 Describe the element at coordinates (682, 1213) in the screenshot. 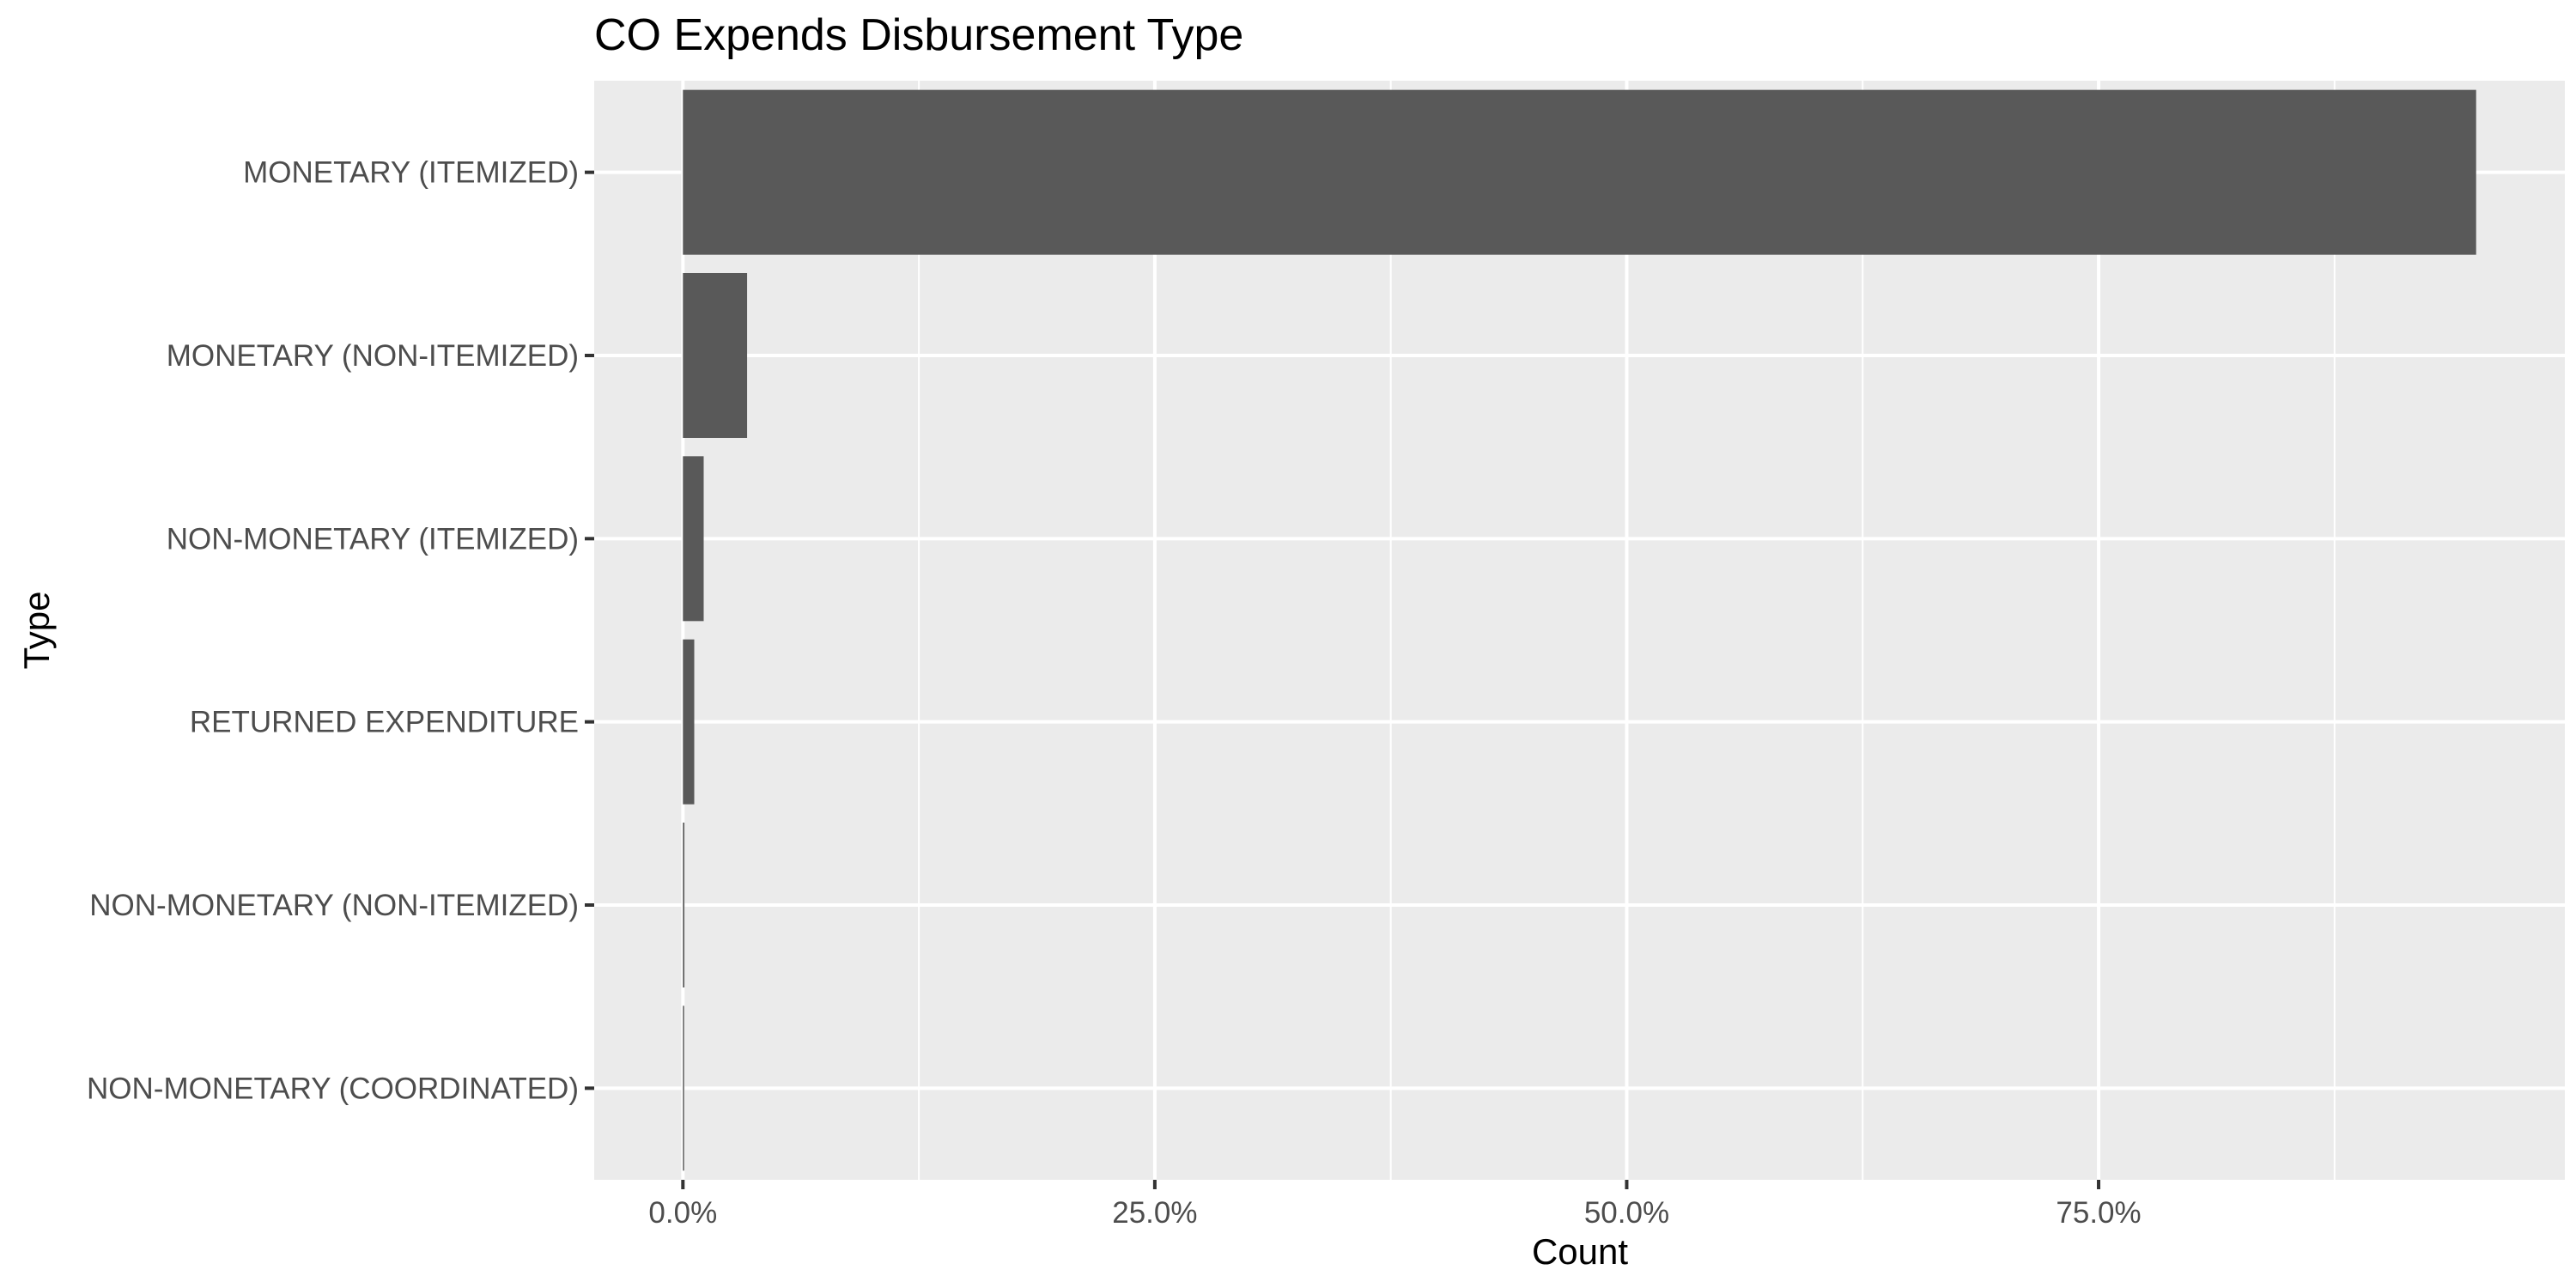

I see `x-tick-label: 0.0%` at that location.